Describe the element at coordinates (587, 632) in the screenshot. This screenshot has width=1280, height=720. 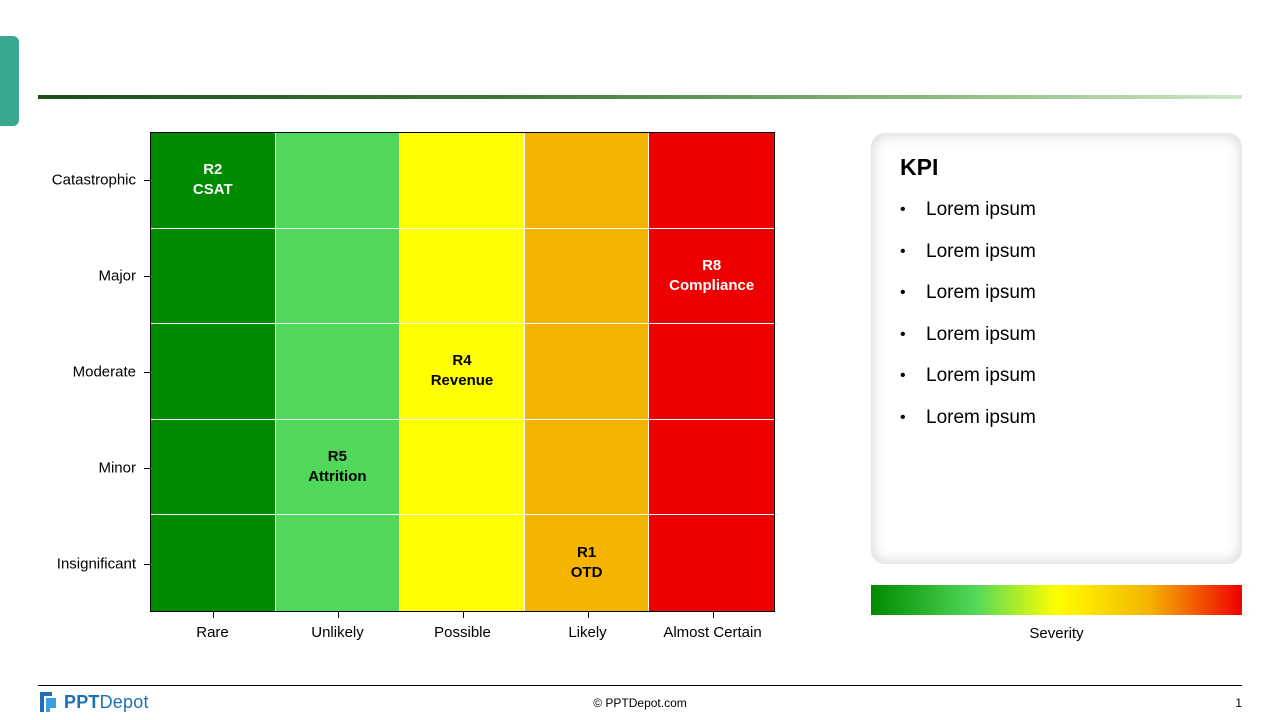
I see `x-tick-label-likely: Likely` at that location.